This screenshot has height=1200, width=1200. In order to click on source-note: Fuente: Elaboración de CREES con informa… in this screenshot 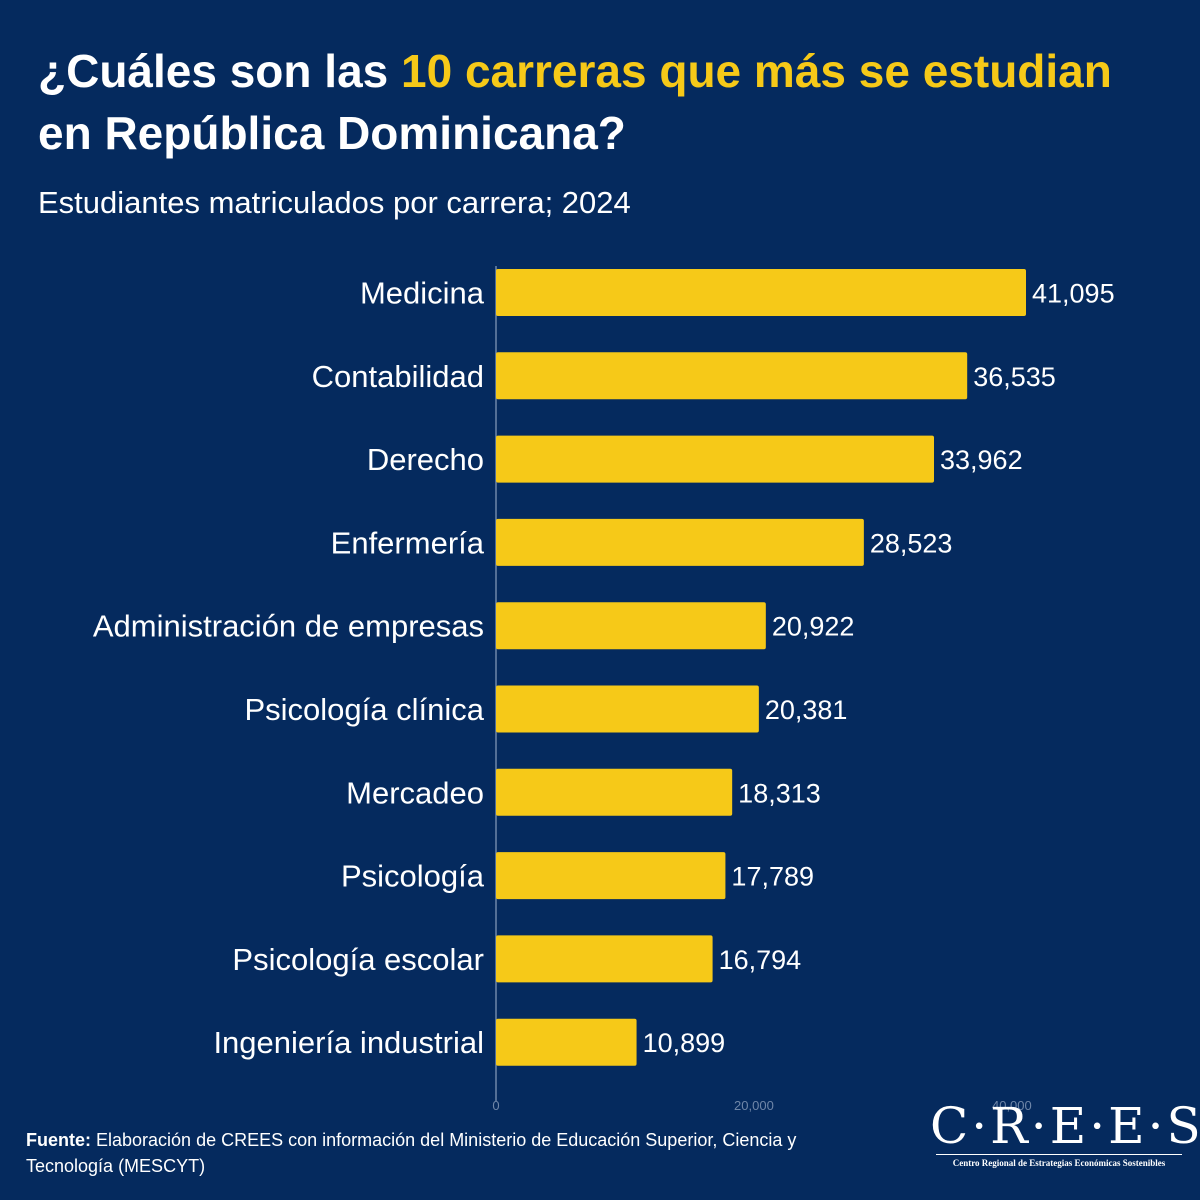, I will do `click(456, 1153)`.